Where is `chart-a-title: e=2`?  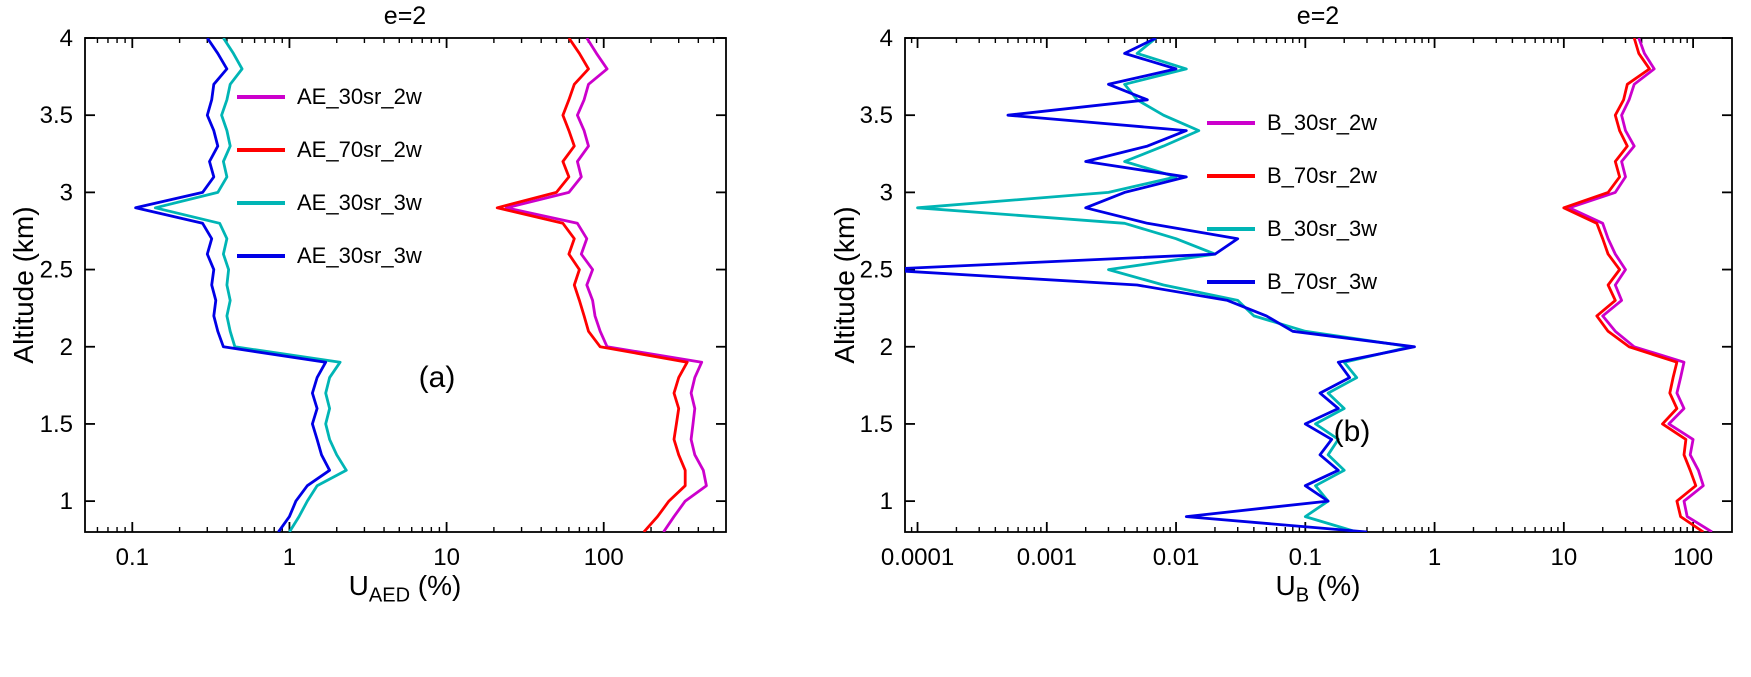 chart-a-title: e=2 is located at coordinates (405, 16).